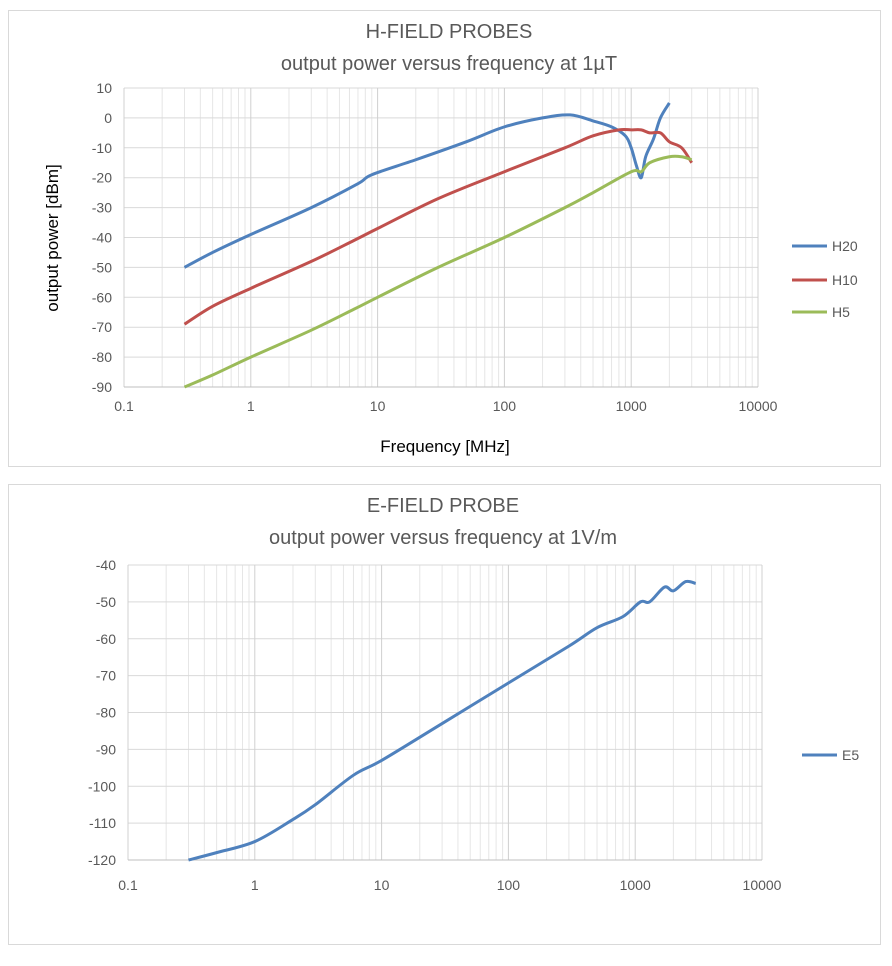 Image resolution: width=892 pixels, height=966 pixels. What do you see at coordinates (102, 148) in the screenshot?
I see `y-tick-label: -10` at bounding box center [102, 148].